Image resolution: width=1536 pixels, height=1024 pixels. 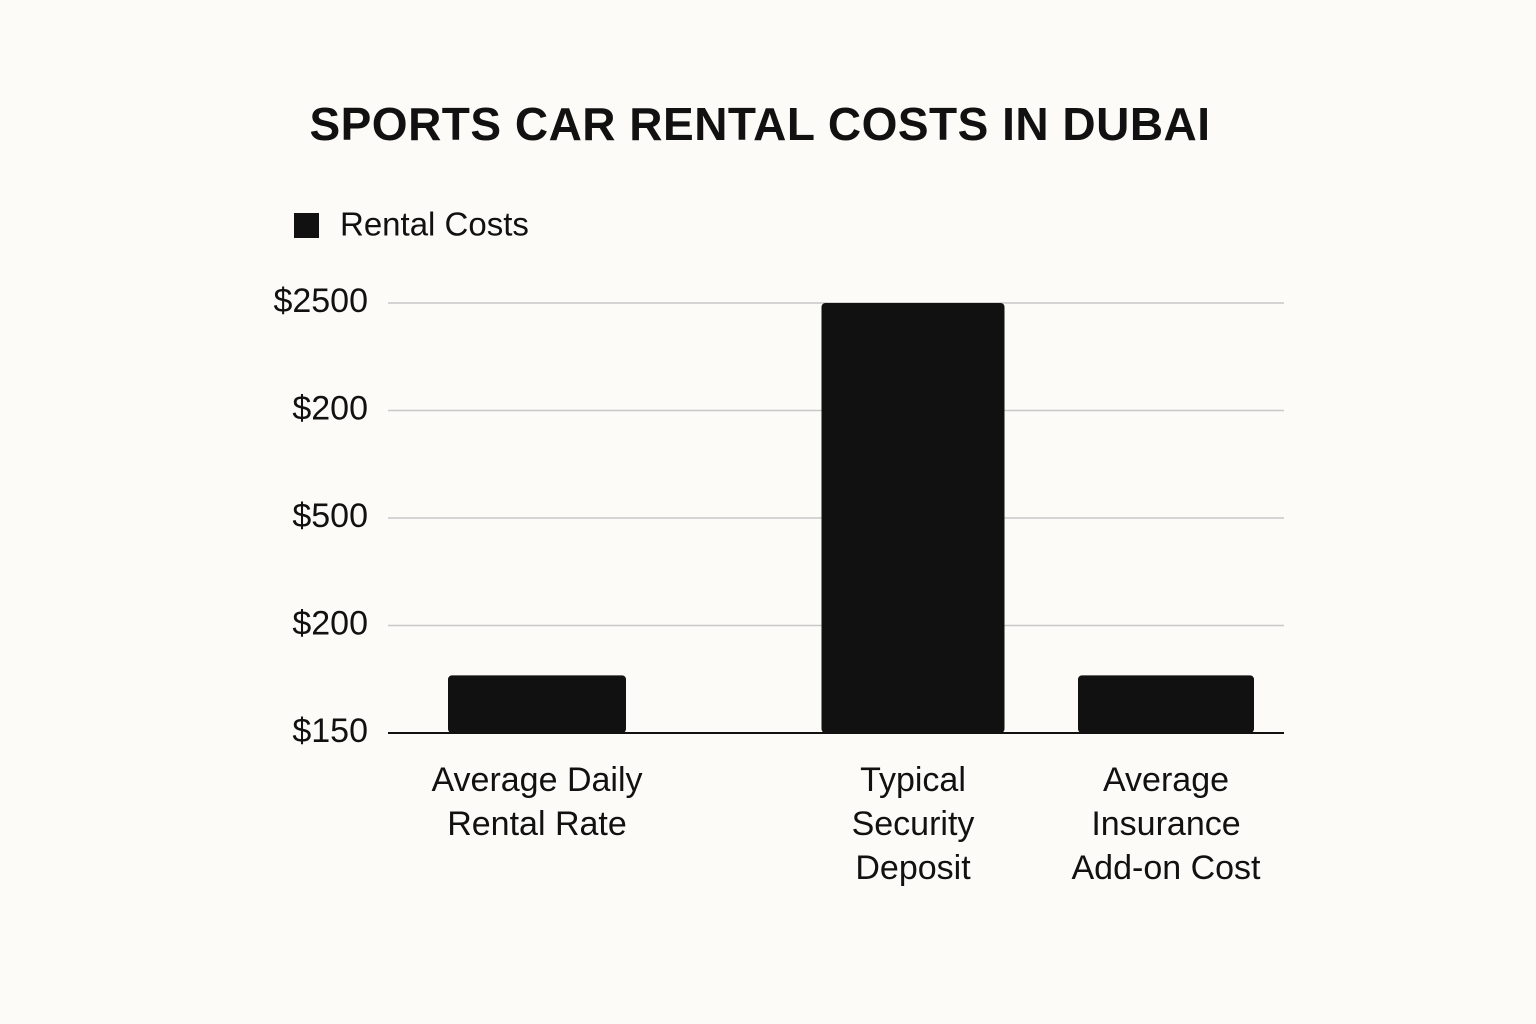 I want to click on chart-title: SPORTS CAR RENTAL COSTS IN DUBAI, so click(x=759, y=124).